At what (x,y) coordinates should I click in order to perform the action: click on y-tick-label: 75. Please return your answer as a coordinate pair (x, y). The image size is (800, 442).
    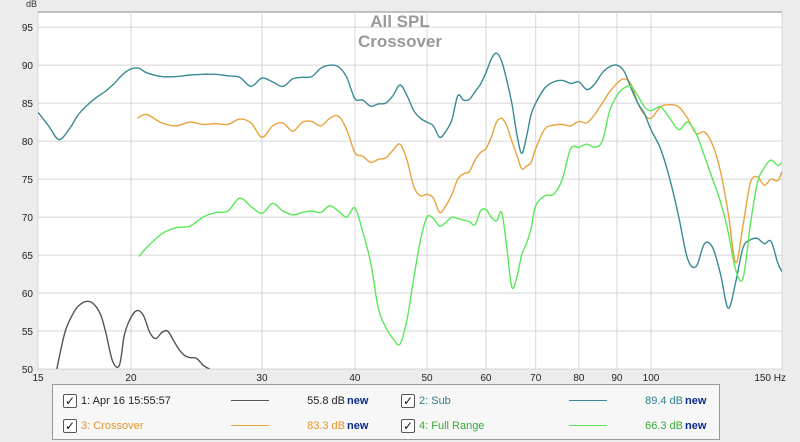
    Looking at the image, I should click on (28, 180).